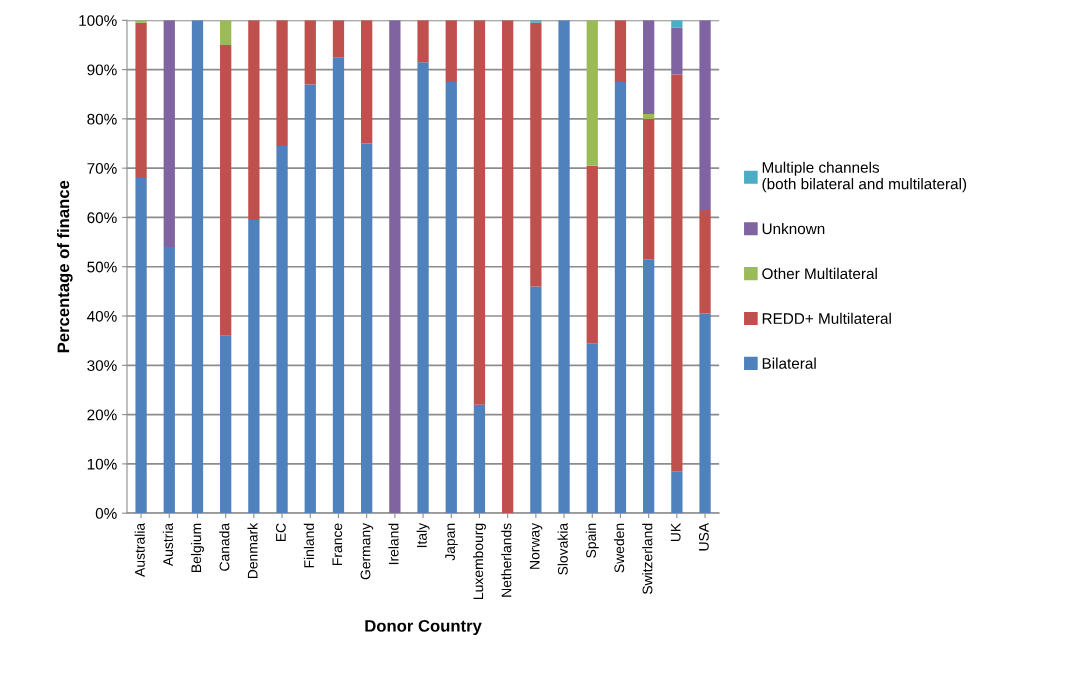 Image resolution: width=1067 pixels, height=677 pixels. I want to click on x-tick-label: Canada, so click(224, 546).